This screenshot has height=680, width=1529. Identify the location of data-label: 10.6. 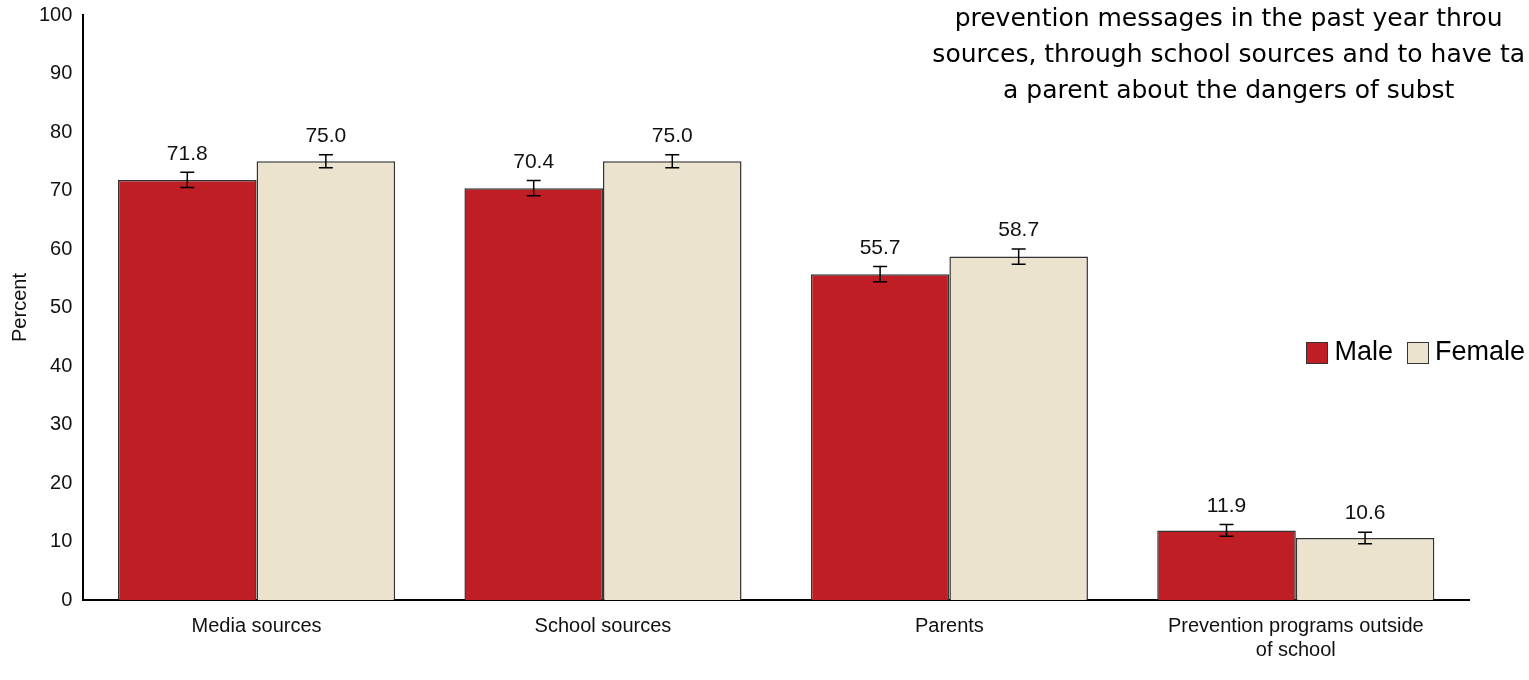
(1365, 512).